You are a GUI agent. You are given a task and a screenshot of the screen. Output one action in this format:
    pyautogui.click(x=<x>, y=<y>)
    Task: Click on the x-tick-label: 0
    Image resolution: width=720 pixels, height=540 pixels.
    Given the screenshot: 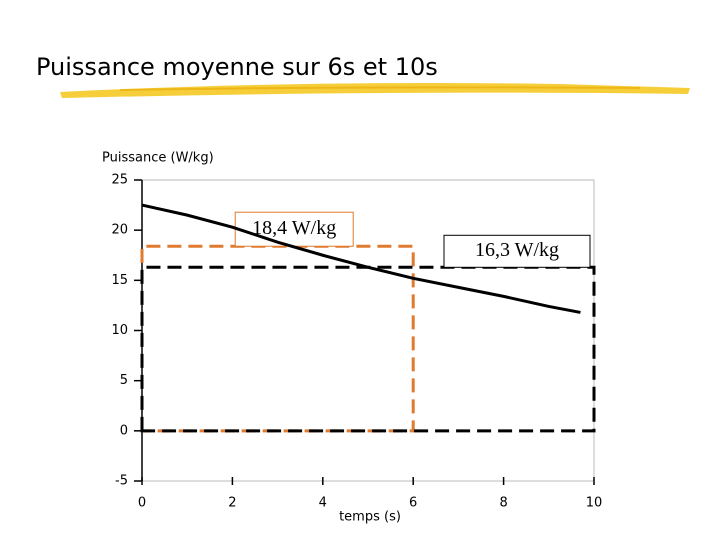 What is the action you would take?
    pyautogui.click(x=142, y=503)
    